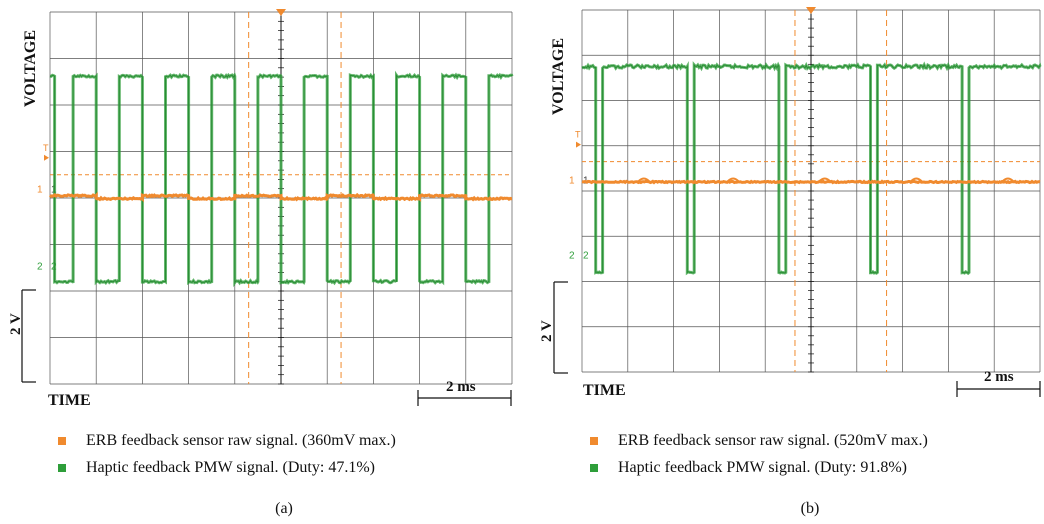  What do you see at coordinates (558, 76) in the screenshot?
I see `panel-b-ylabel: VOLTAGE` at bounding box center [558, 76].